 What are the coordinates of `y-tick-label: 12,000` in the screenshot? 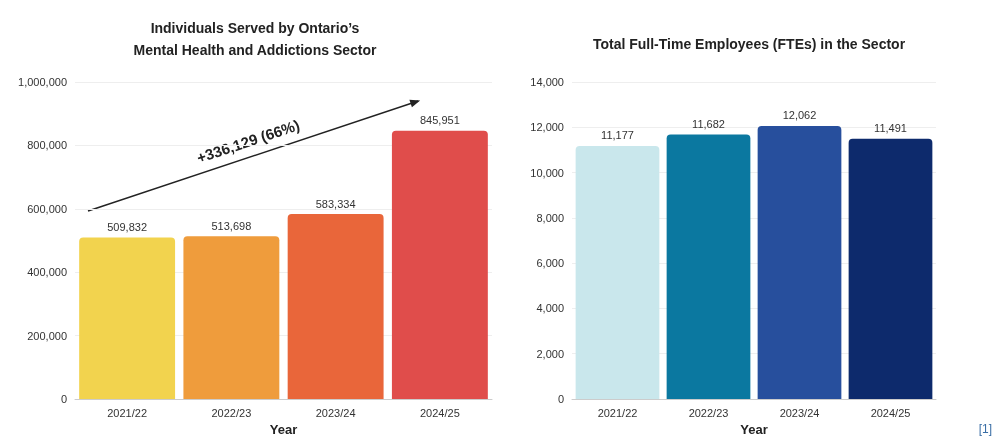 It's located at (547, 127).